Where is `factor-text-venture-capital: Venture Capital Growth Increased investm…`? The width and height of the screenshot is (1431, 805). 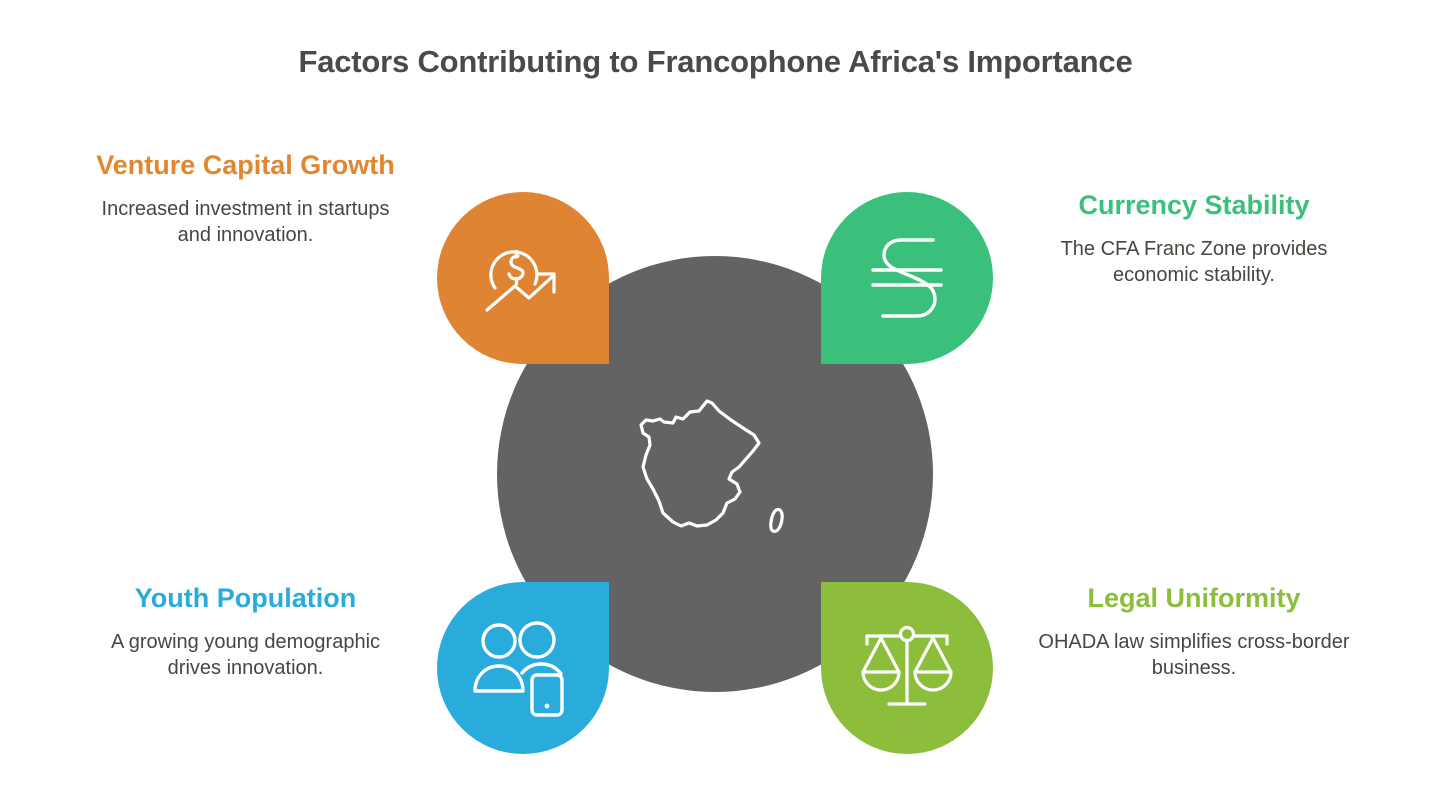 factor-text-venture-capital: Venture Capital Growth Increased investm… is located at coordinates (245, 199).